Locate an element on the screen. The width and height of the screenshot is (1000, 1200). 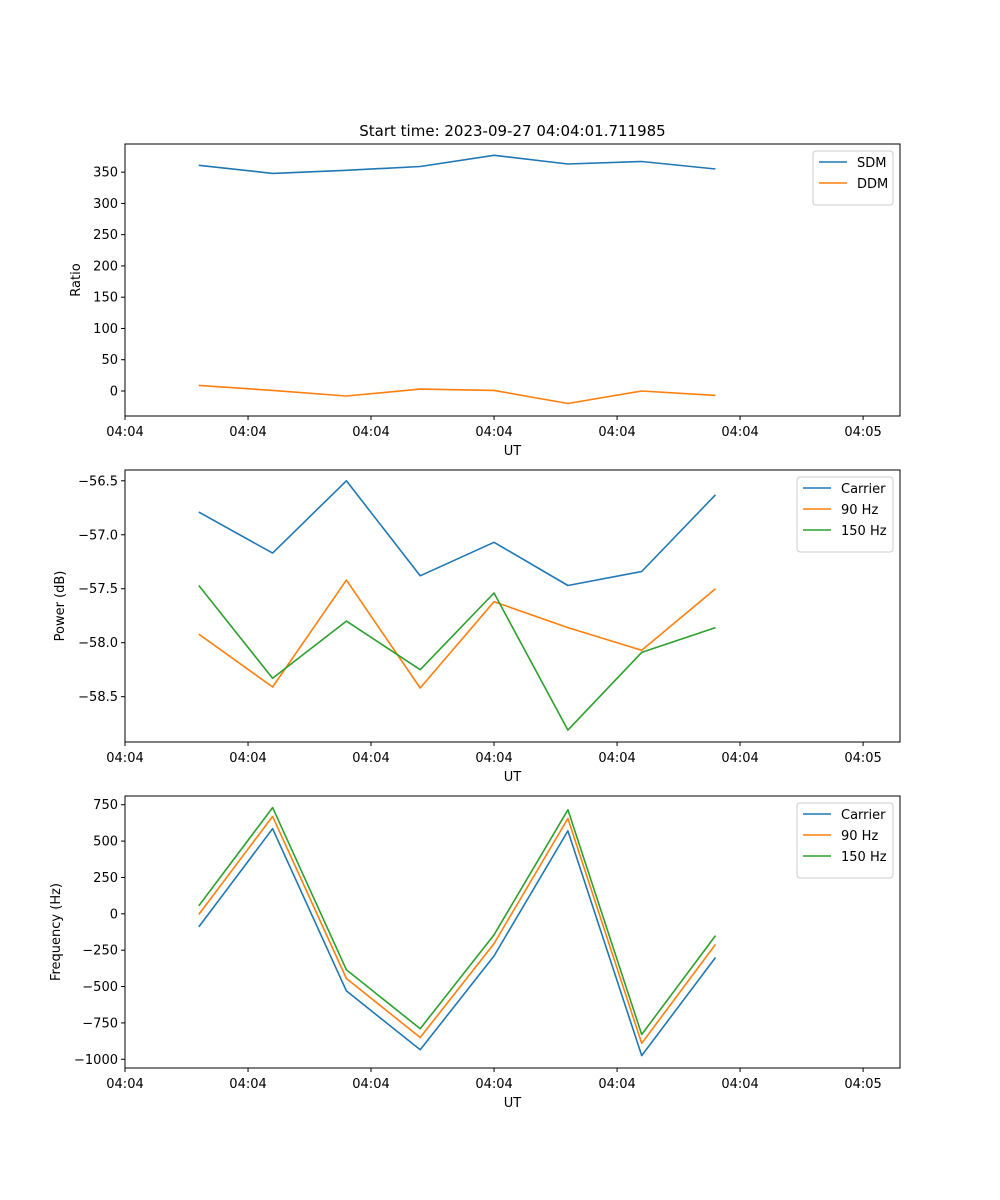
y-tick-label: −58.5 is located at coordinates (98, 697).